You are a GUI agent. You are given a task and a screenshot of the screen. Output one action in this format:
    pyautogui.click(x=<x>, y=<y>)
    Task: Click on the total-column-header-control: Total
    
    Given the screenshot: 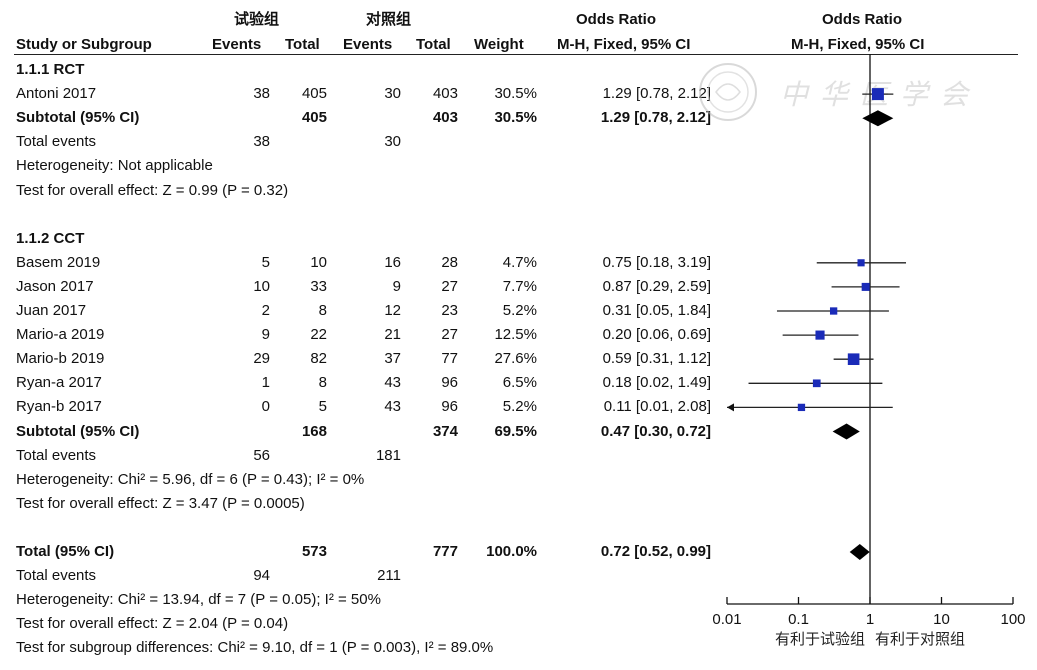 What is the action you would take?
    pyautogui.click(x=433, y=44)
    